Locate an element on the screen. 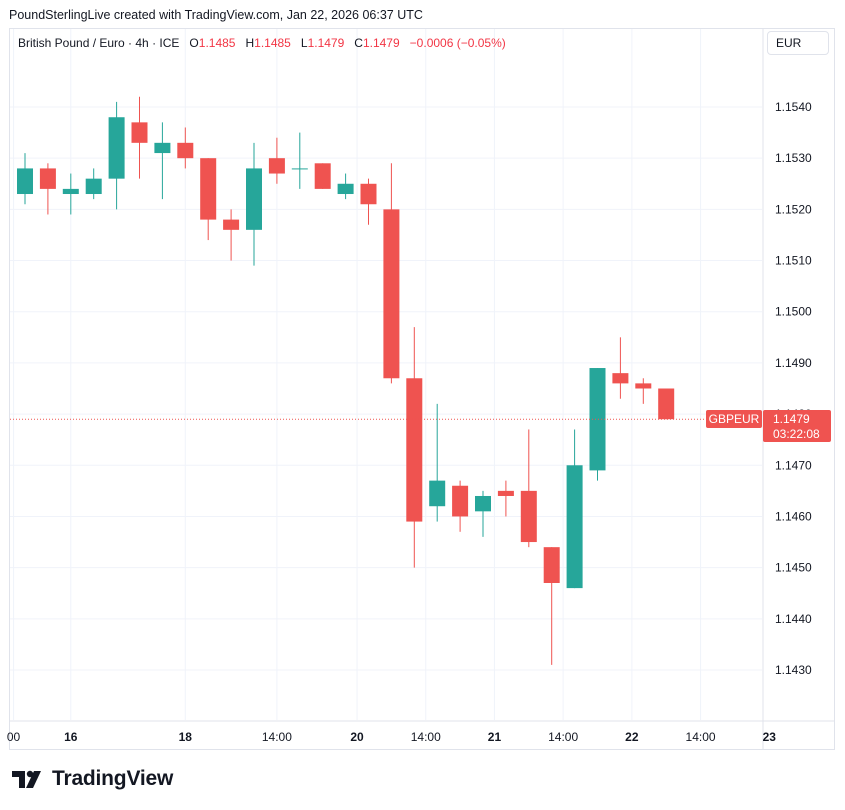 Image resolution: width=845 pixels, height=810 pixels. price-tick-label: 1.1440 is located at coordinates (793, 619).